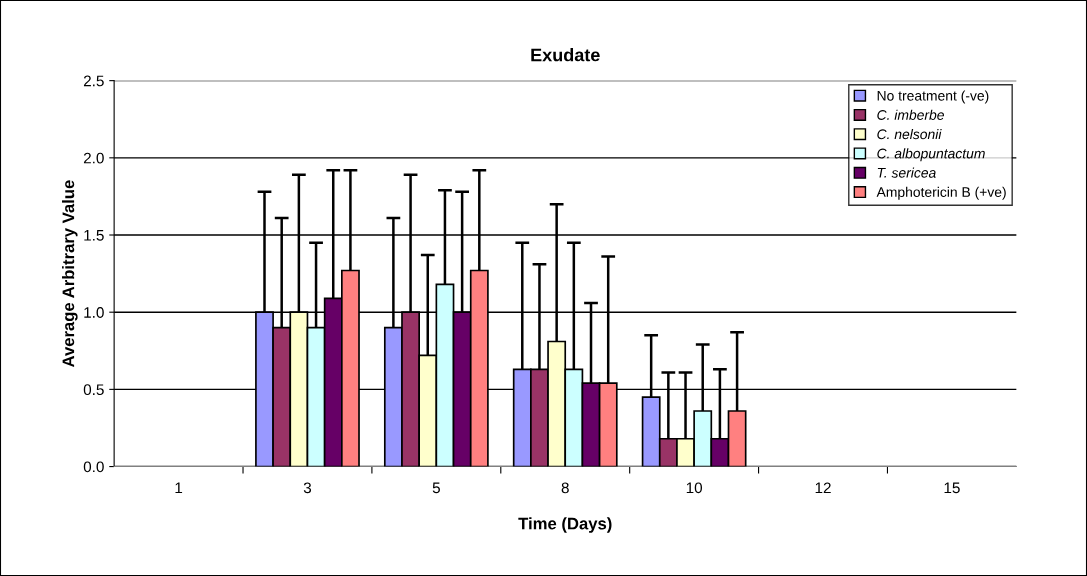 Image resolution: width=1087 pixels, height=576 pixels. Describe the element at coordinates (931, 155) in the screenshot. I see `legend-label: C. albopuntactum` at that location.